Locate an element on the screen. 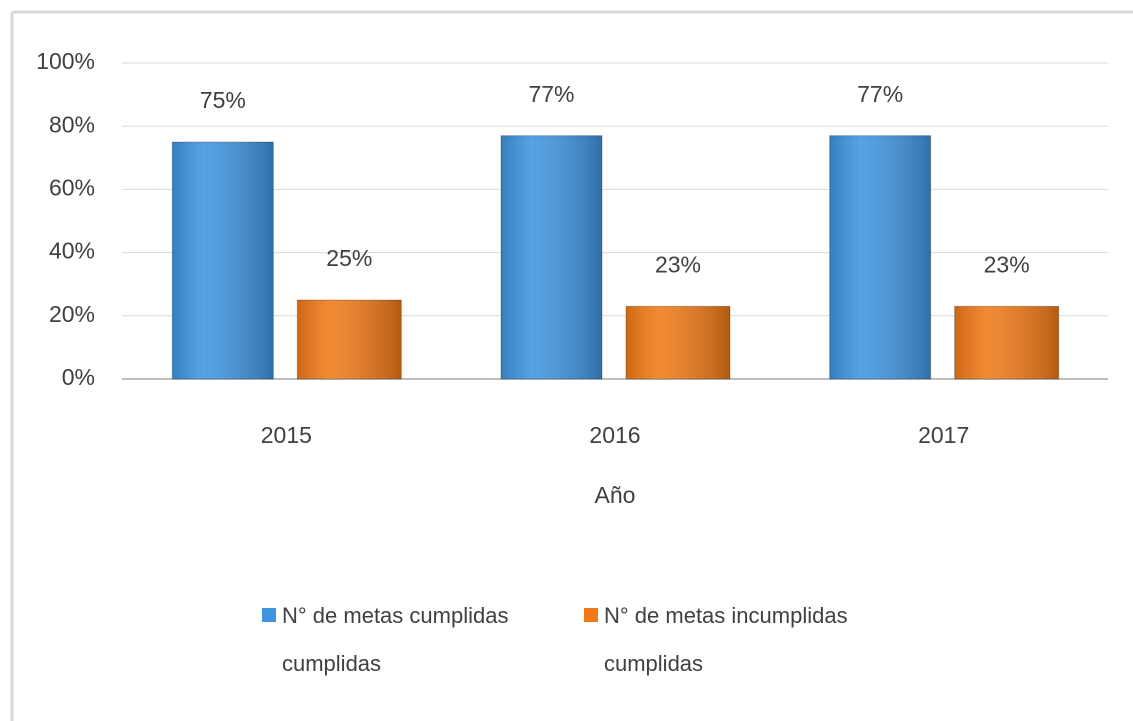  data-label: 25% is located at coordinates (349, 258).